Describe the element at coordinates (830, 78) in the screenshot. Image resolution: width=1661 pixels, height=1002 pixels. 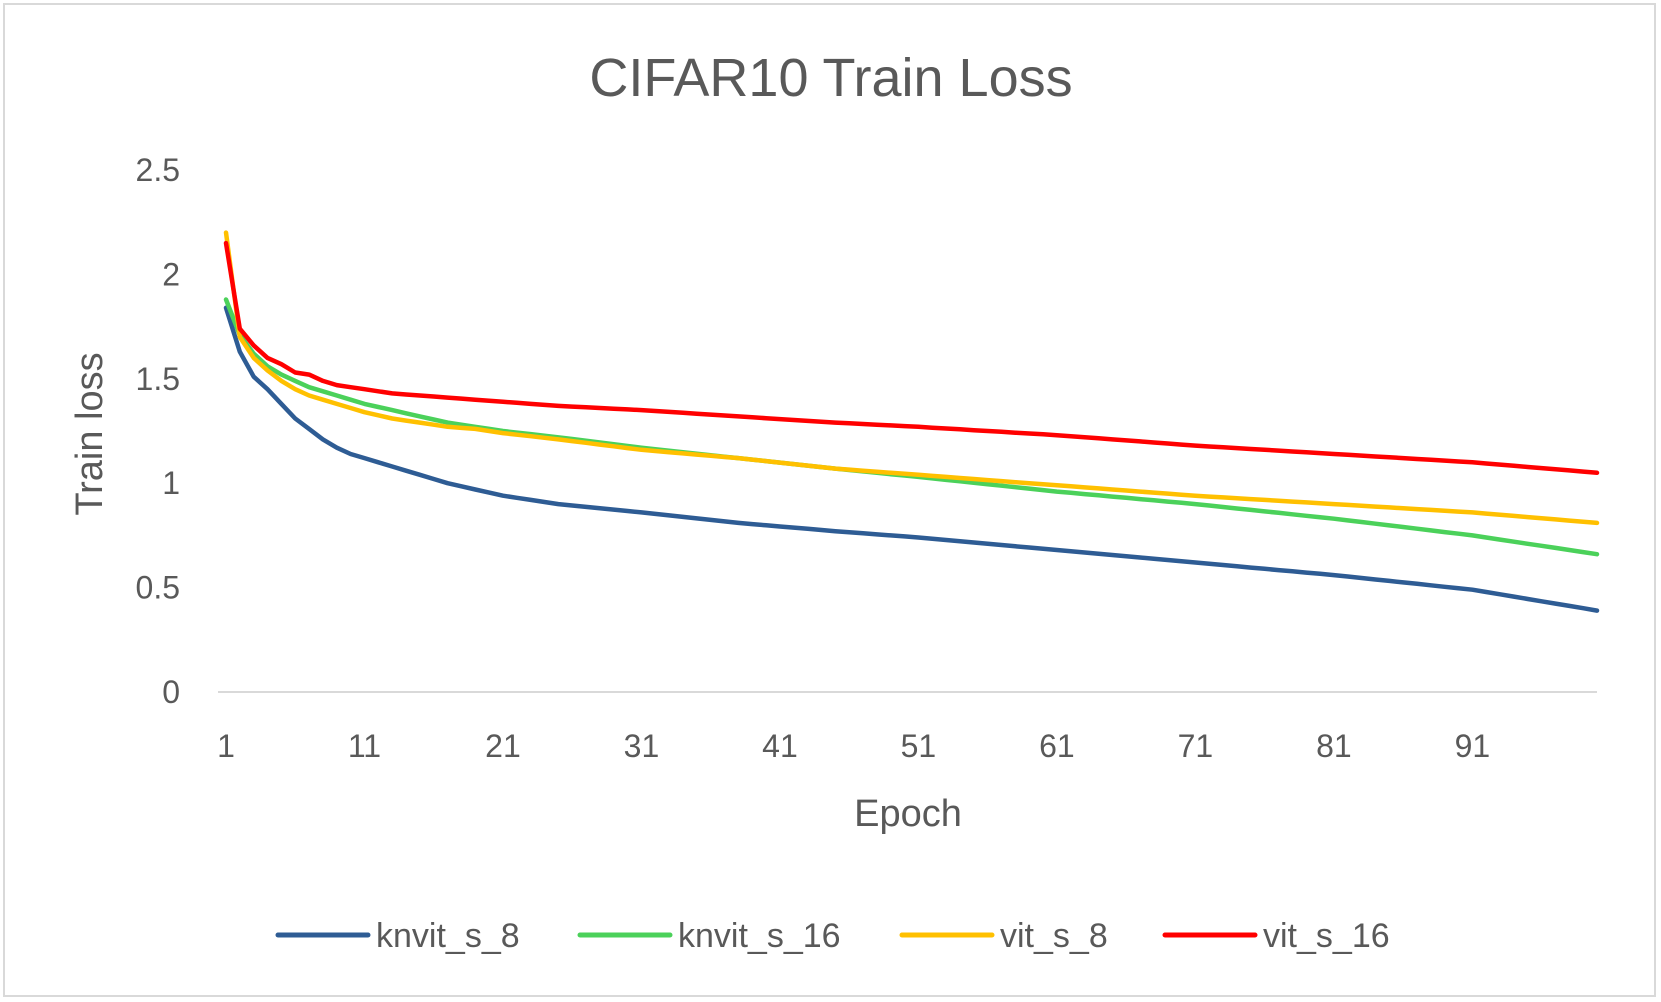
I see `chart-title: CIFAR10 Train Loss` at that location.